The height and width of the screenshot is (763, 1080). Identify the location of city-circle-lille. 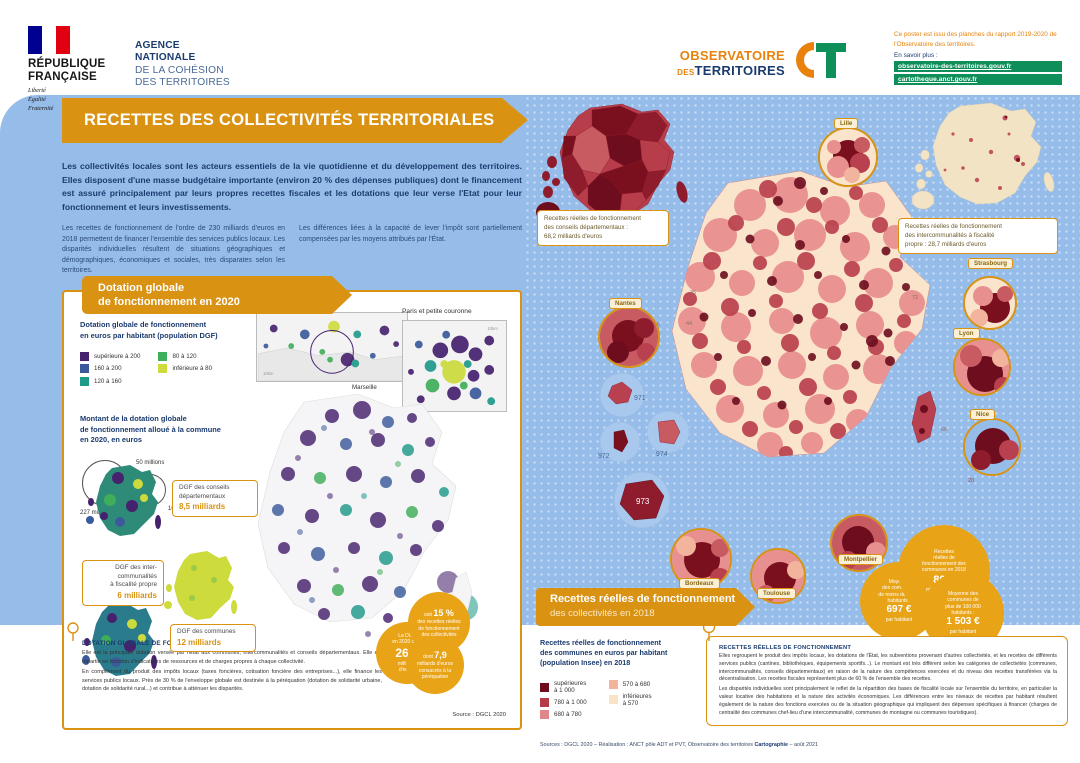
(848, 157).